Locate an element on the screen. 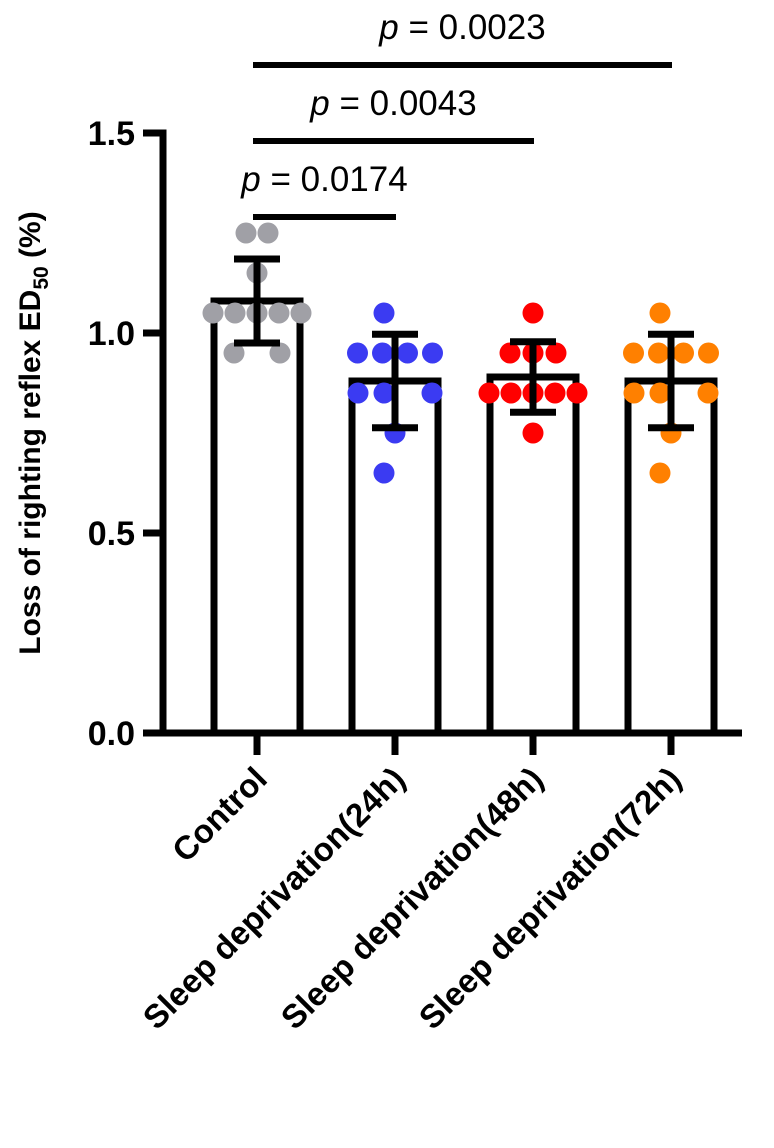  p-value: = 0.0023 is located at coordinates (472, 27).